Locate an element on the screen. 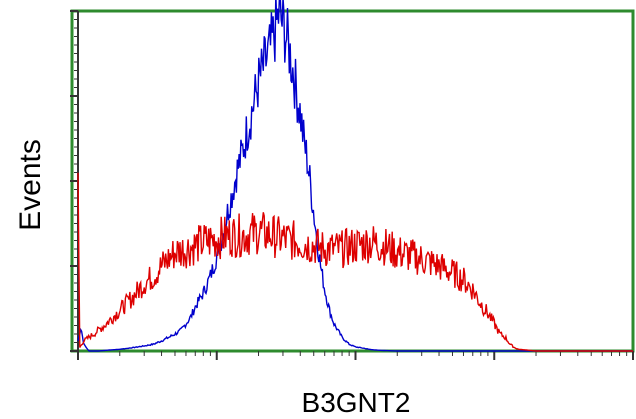  y-axis-label: Events is located at coordinates (30, 185).